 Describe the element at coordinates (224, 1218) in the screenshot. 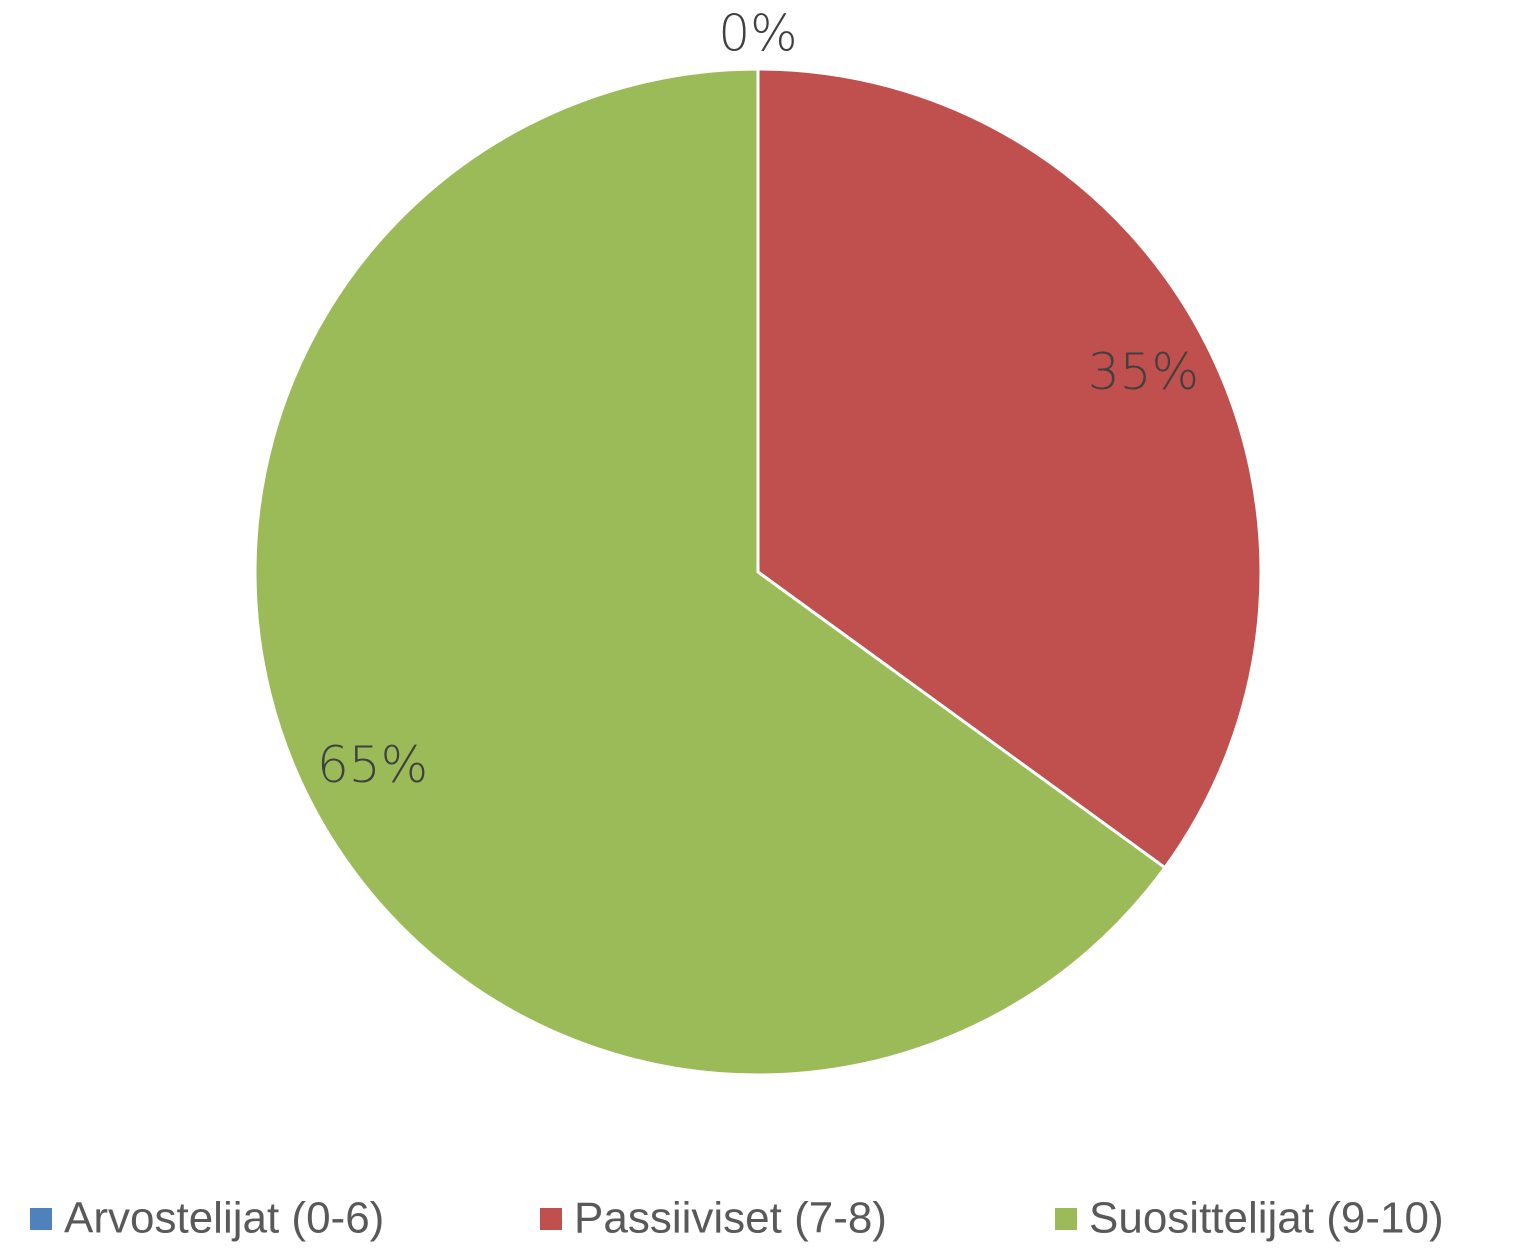

I see `legend-label: Arvostelijat (0-6)` at that location.